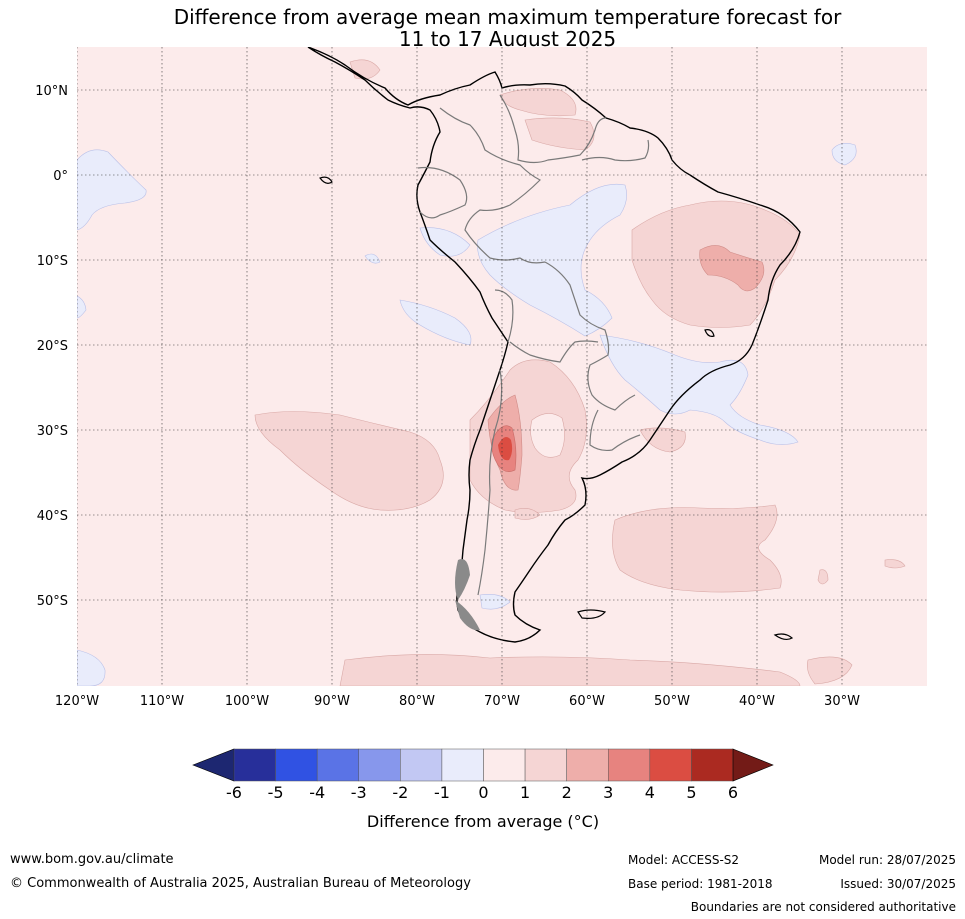 Image resolution: width=965 pixels, height=919 pixels. Describe the element at coordinates (317, 792) in the screenshot. I see `colorbar-tick-label: -4` at that location.